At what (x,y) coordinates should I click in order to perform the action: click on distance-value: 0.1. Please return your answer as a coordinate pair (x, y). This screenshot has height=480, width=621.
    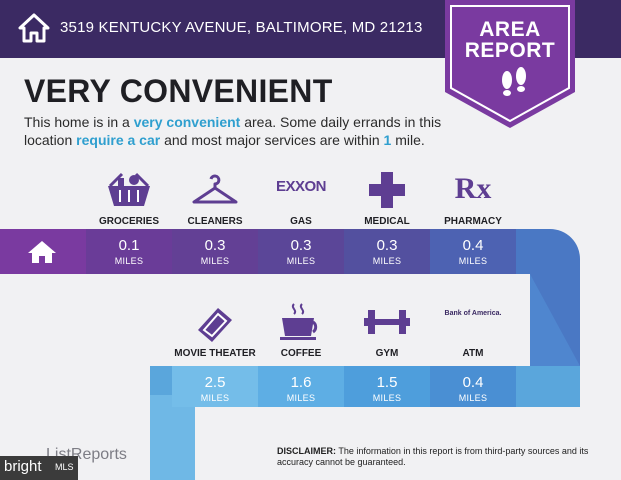
    Looking at the image, I should click on (129, 245).